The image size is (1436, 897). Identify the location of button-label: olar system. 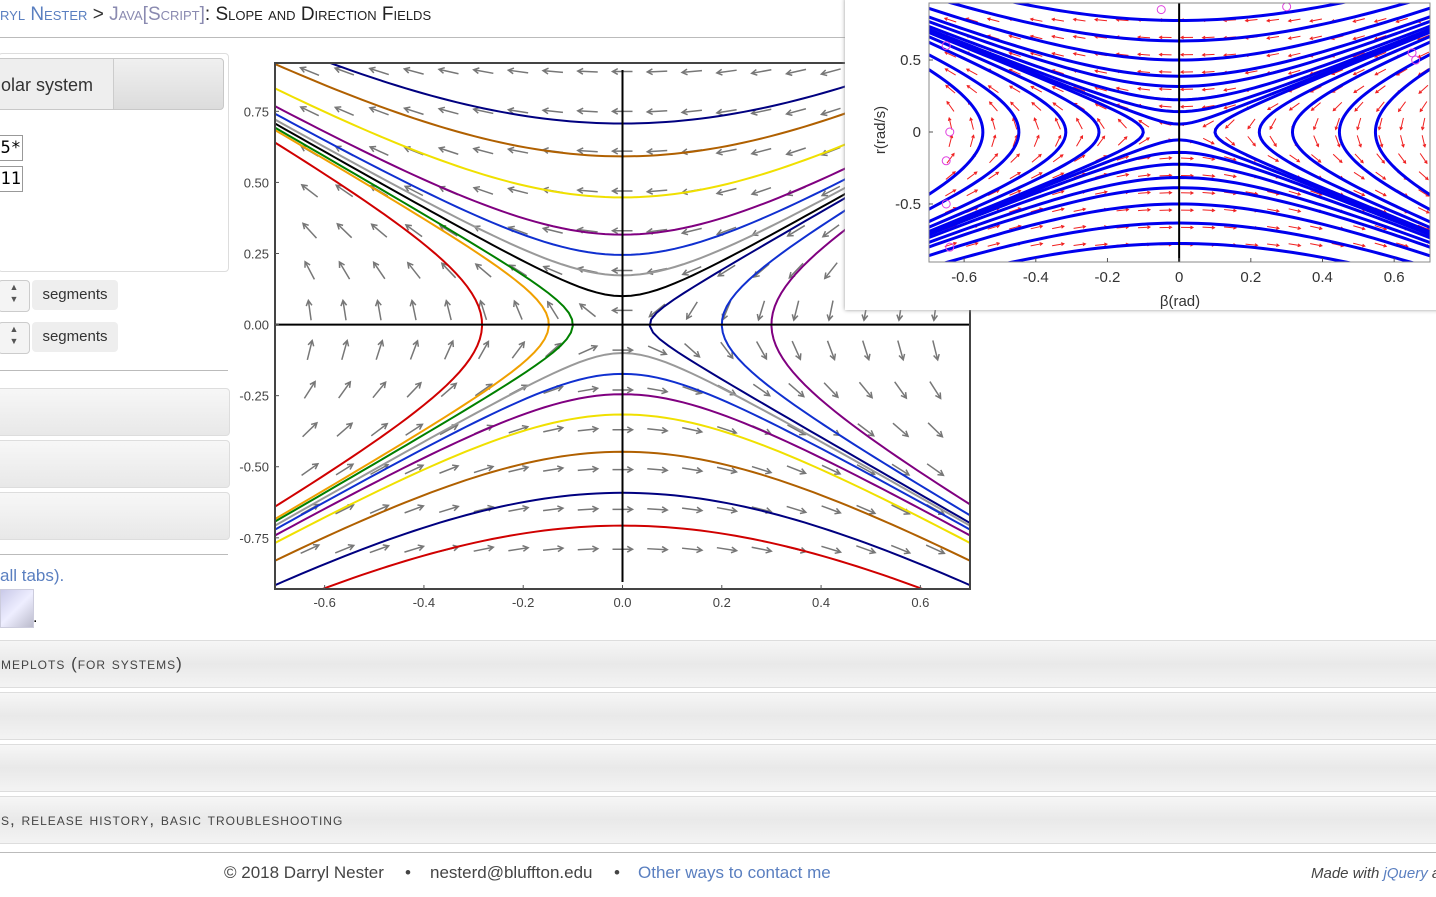
(47, 85).